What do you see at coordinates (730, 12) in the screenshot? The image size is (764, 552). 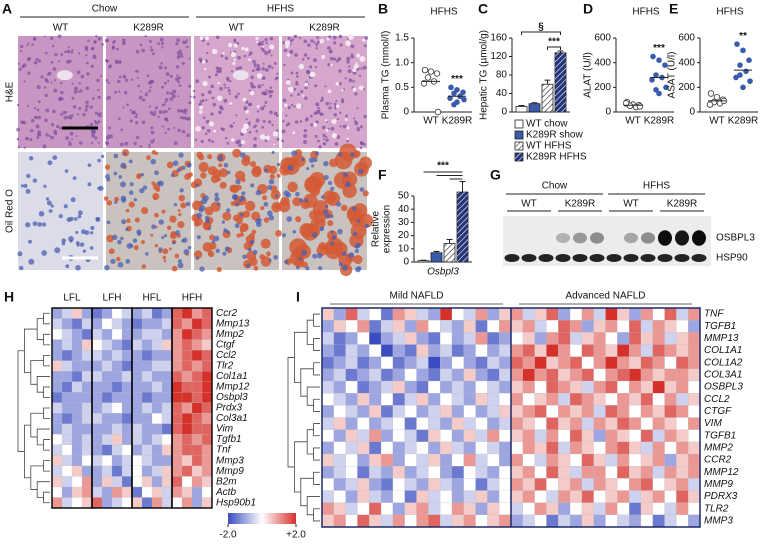 I see `chart-title: HFHS` at bounding box center [730, 12].